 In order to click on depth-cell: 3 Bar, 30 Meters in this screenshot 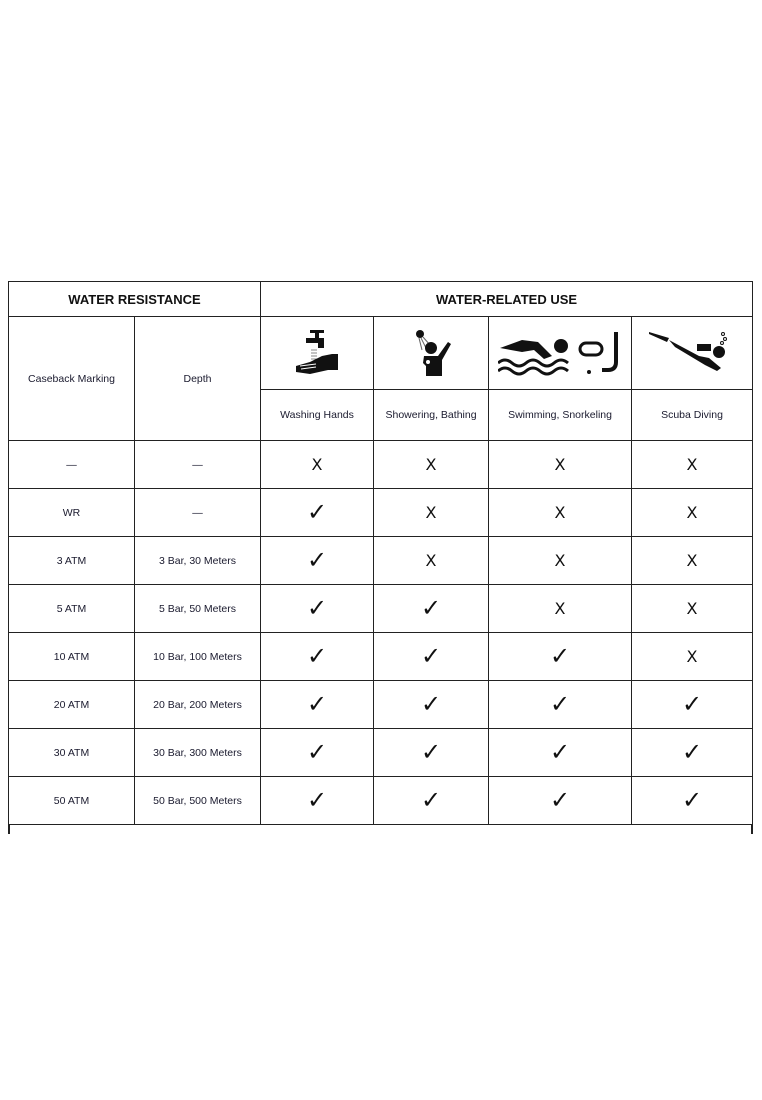, I will do `click(197, 560)`.